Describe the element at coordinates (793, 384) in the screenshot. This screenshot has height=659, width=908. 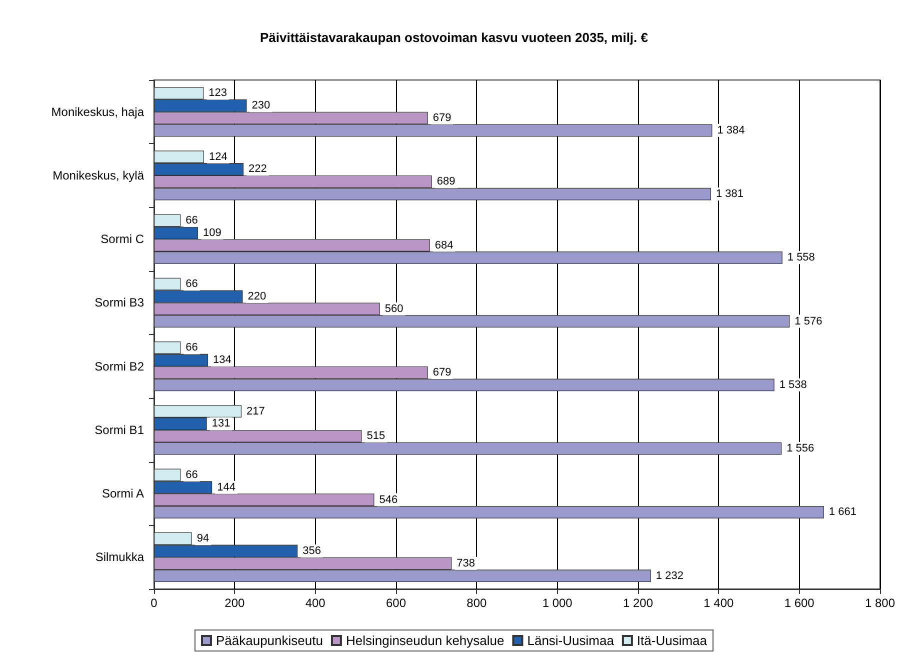
I see `data-label: 1 538` at that location.